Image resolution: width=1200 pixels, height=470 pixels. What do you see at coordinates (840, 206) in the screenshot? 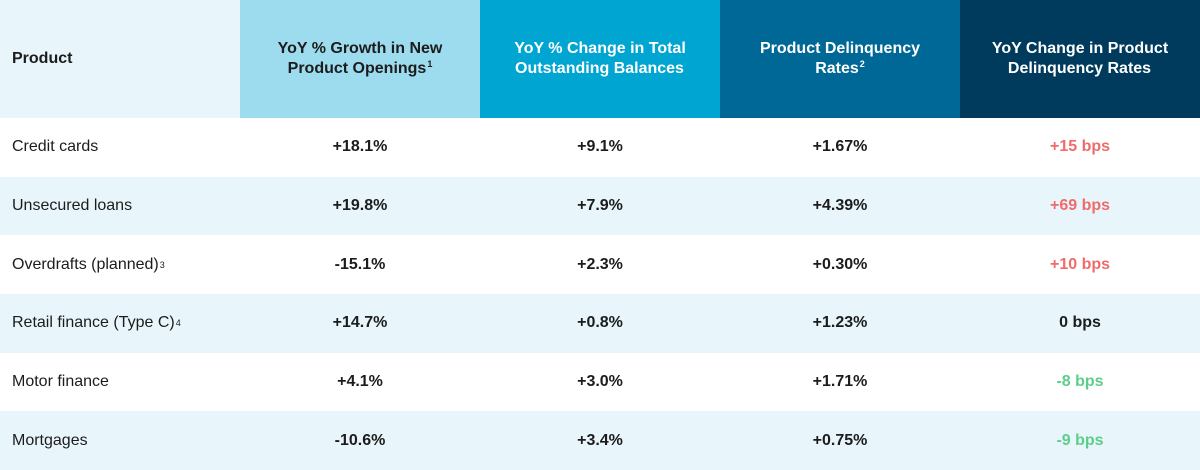
I see `delinquency-cell: +4.39%` at bounding box center [840, 206].